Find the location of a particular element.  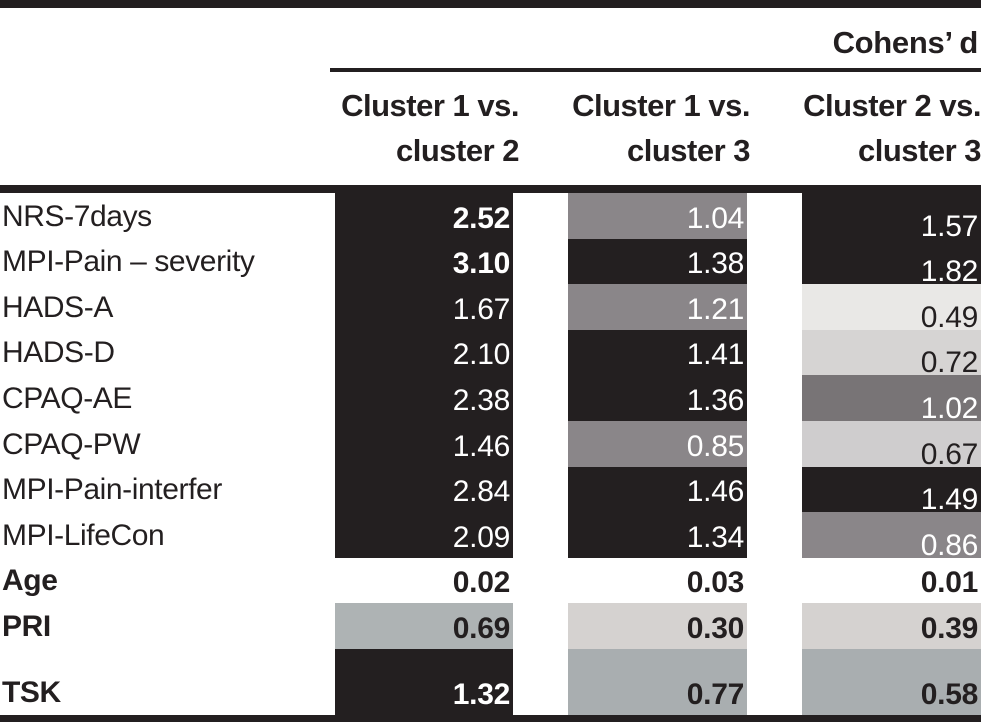

table-row: MPI-LifeCon 2.09 1.34 0.86 is located at coordinates (490, 537).